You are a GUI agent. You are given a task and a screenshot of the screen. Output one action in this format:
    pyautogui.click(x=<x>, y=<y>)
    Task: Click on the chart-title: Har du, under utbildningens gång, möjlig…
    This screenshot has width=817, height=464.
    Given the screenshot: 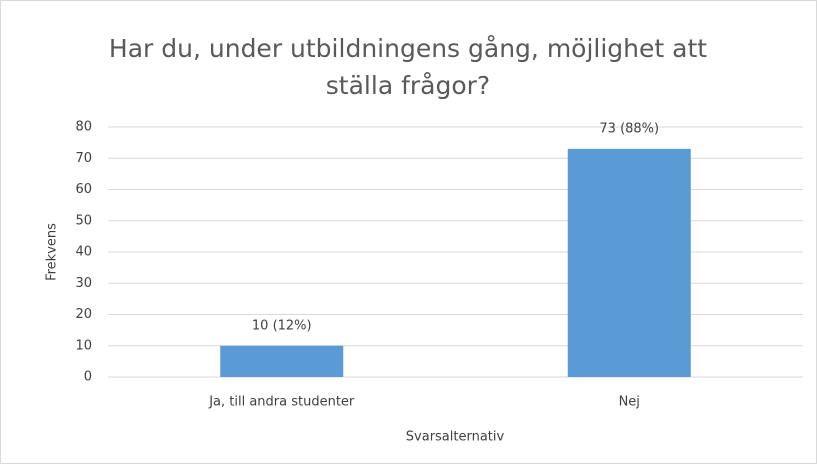 What is the action you would take?
    pyautogui.click(x=408, y=67)
    